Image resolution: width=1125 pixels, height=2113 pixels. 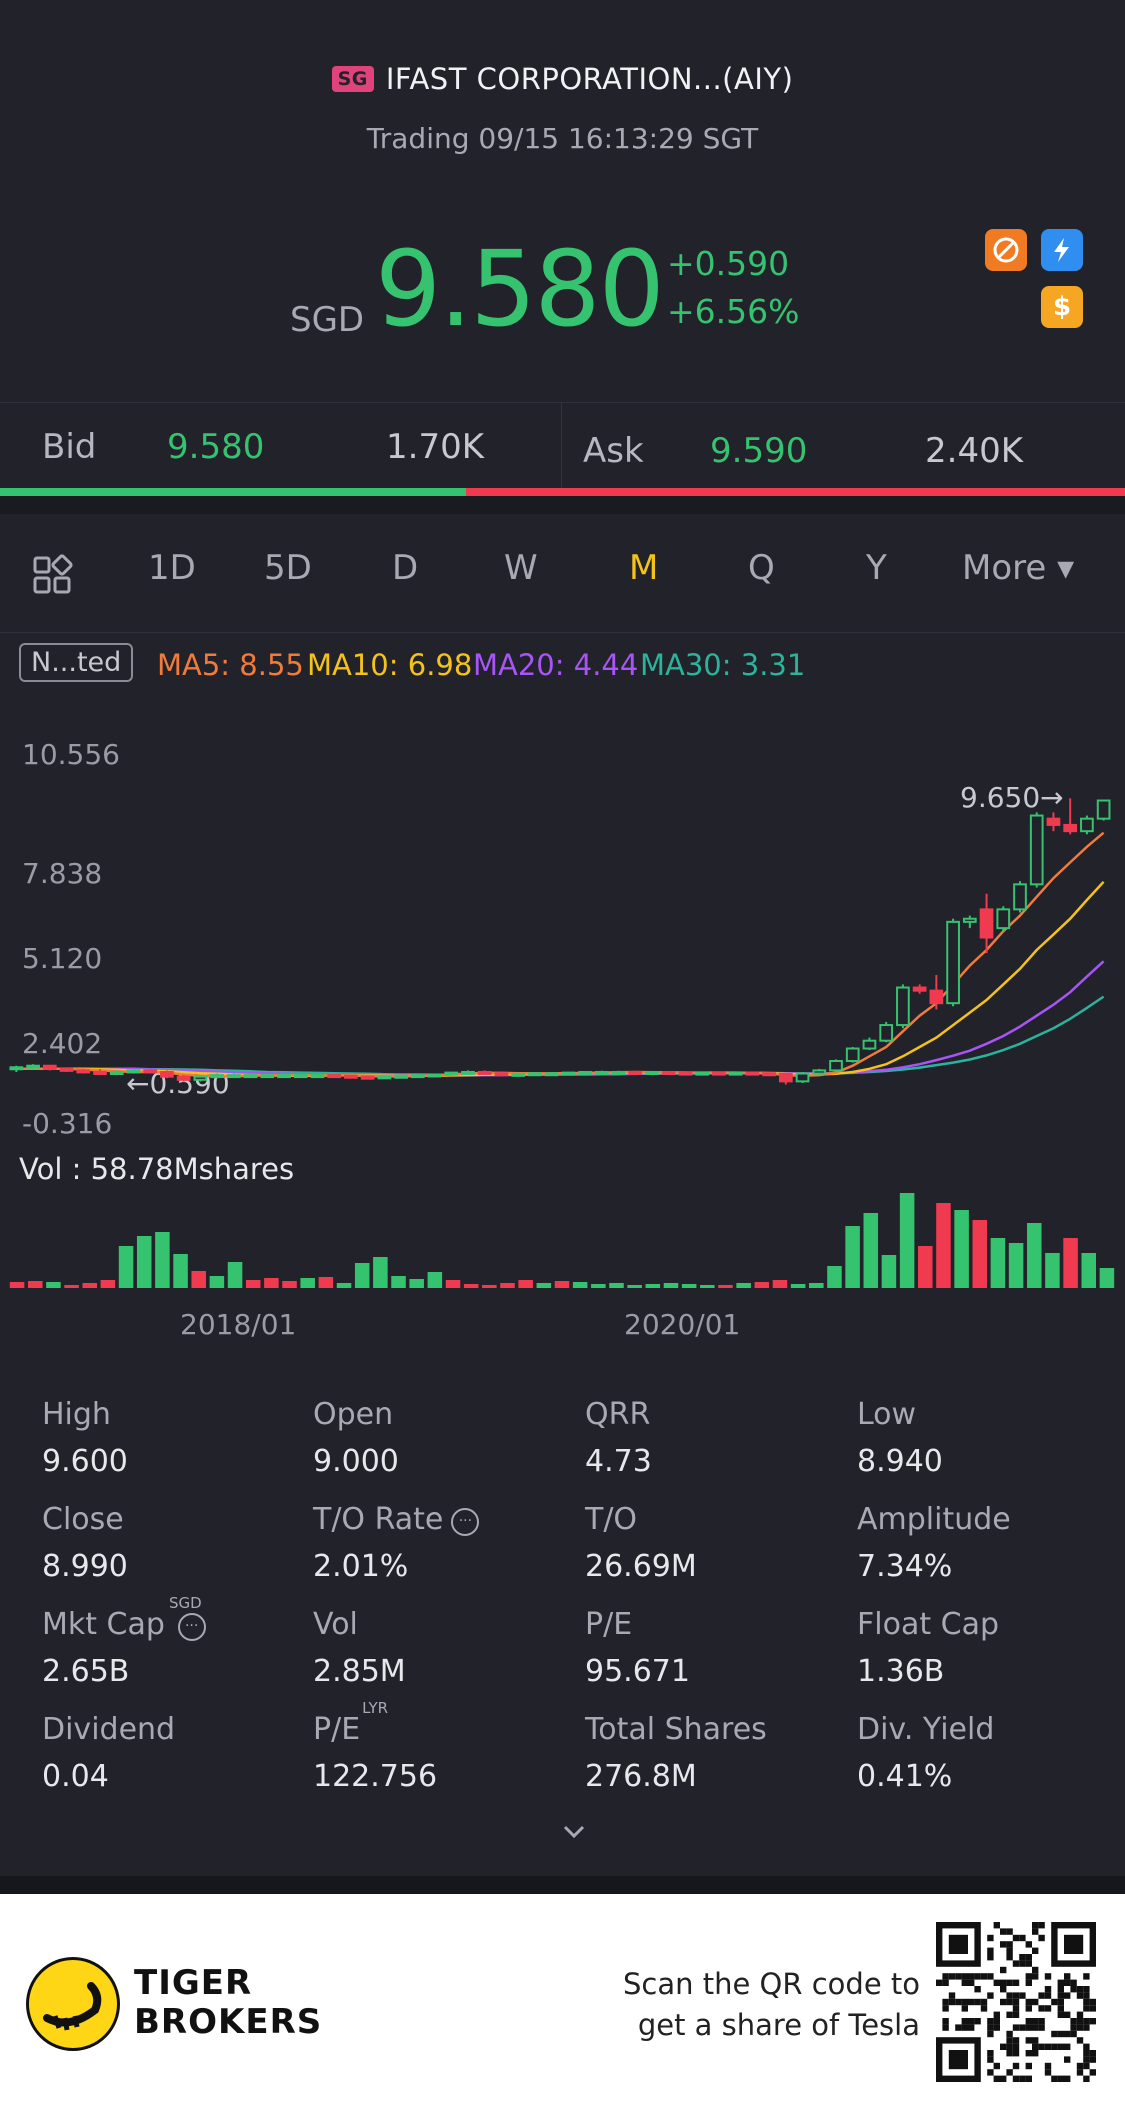 I want to click on tab-d: D, so click(x=405, y=568).